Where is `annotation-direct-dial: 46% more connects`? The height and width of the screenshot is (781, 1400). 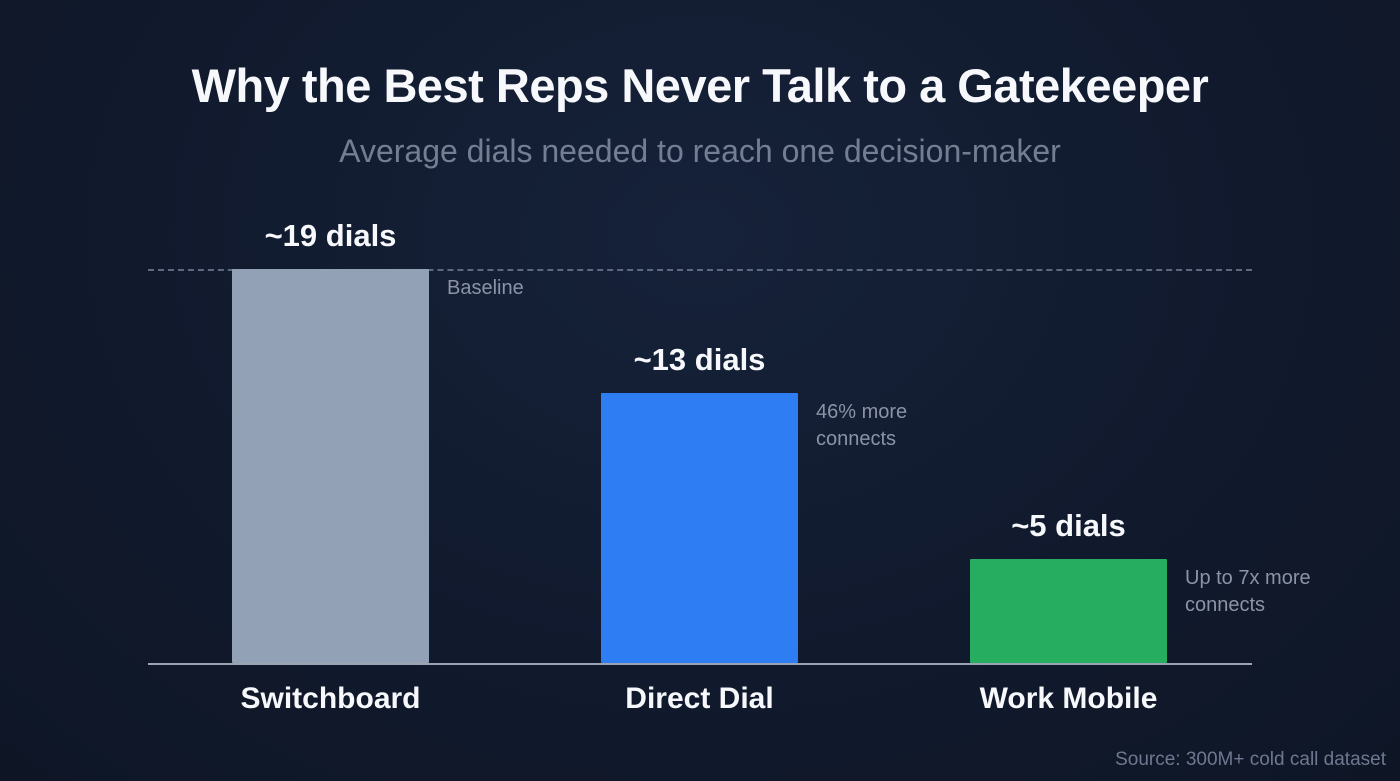
annotation-direct-dial: 46% more connects is located at coordinates (862, 425).